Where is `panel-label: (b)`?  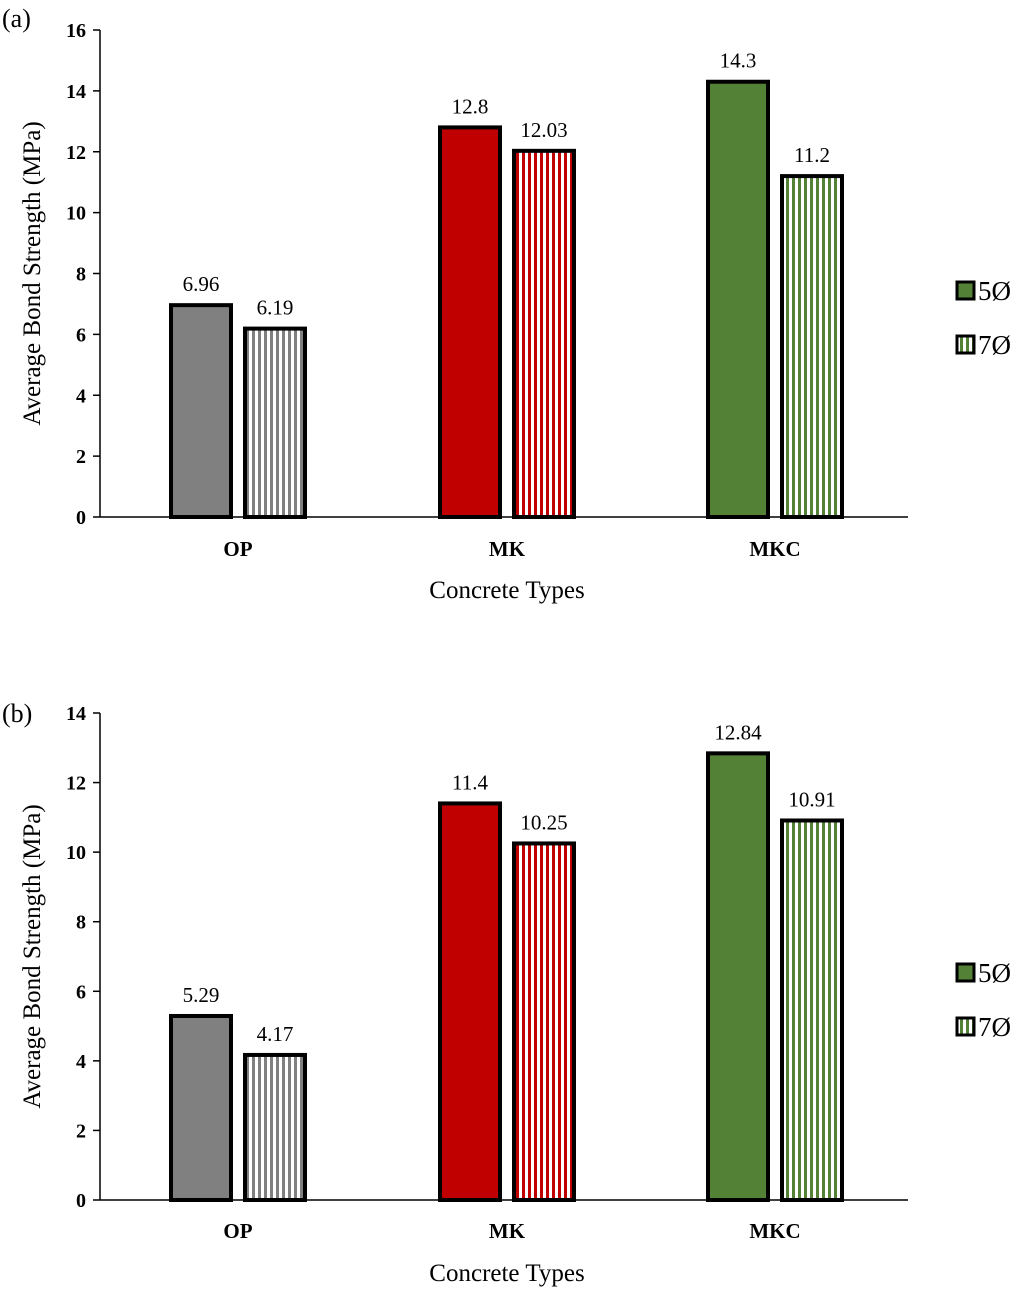 panel-label: (b) is located at coordinates (17, 713).